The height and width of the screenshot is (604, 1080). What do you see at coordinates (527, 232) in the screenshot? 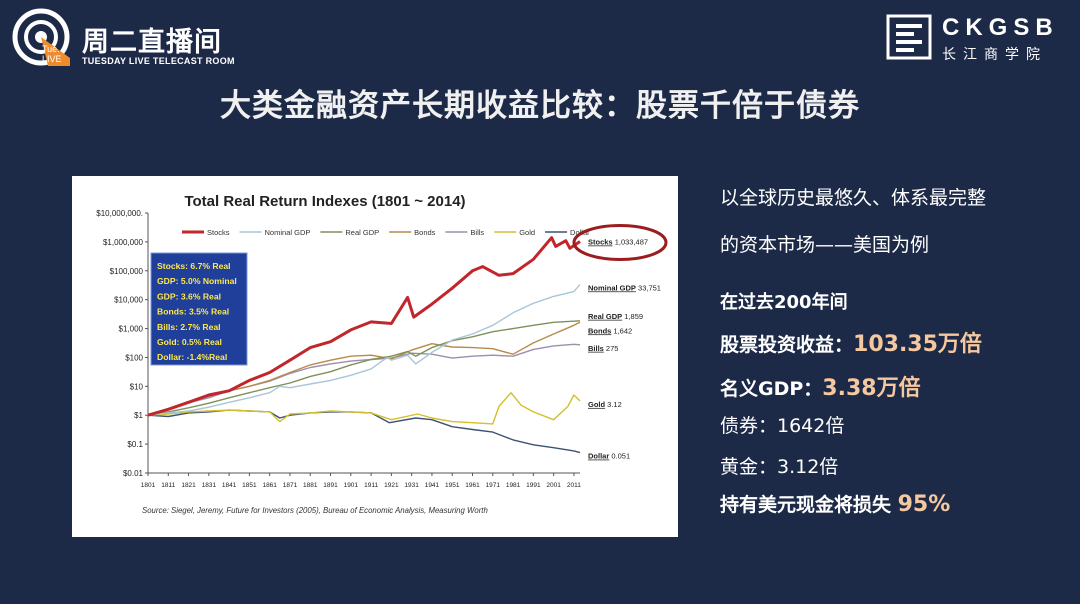
I see `legend-label: Gold` at bounding box center [527, 232].